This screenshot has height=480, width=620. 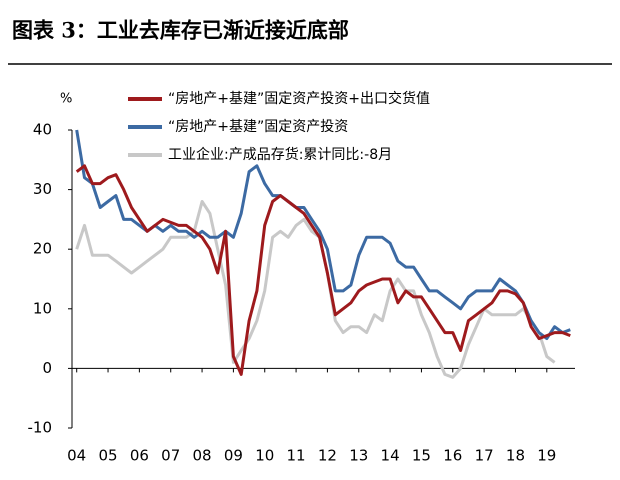 What do you see at coordinates (40, 428) in the screenshot?
I see `y-tick-label: -10` at bounding box center [40, 428].